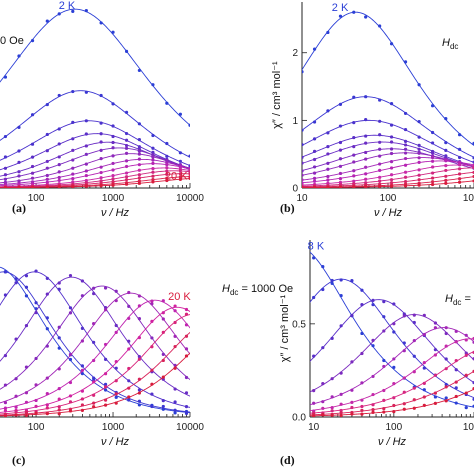 Image resolution: width=474 pixels, height=474 pixels. I want to click on series-line-2k, so click(95, 67).